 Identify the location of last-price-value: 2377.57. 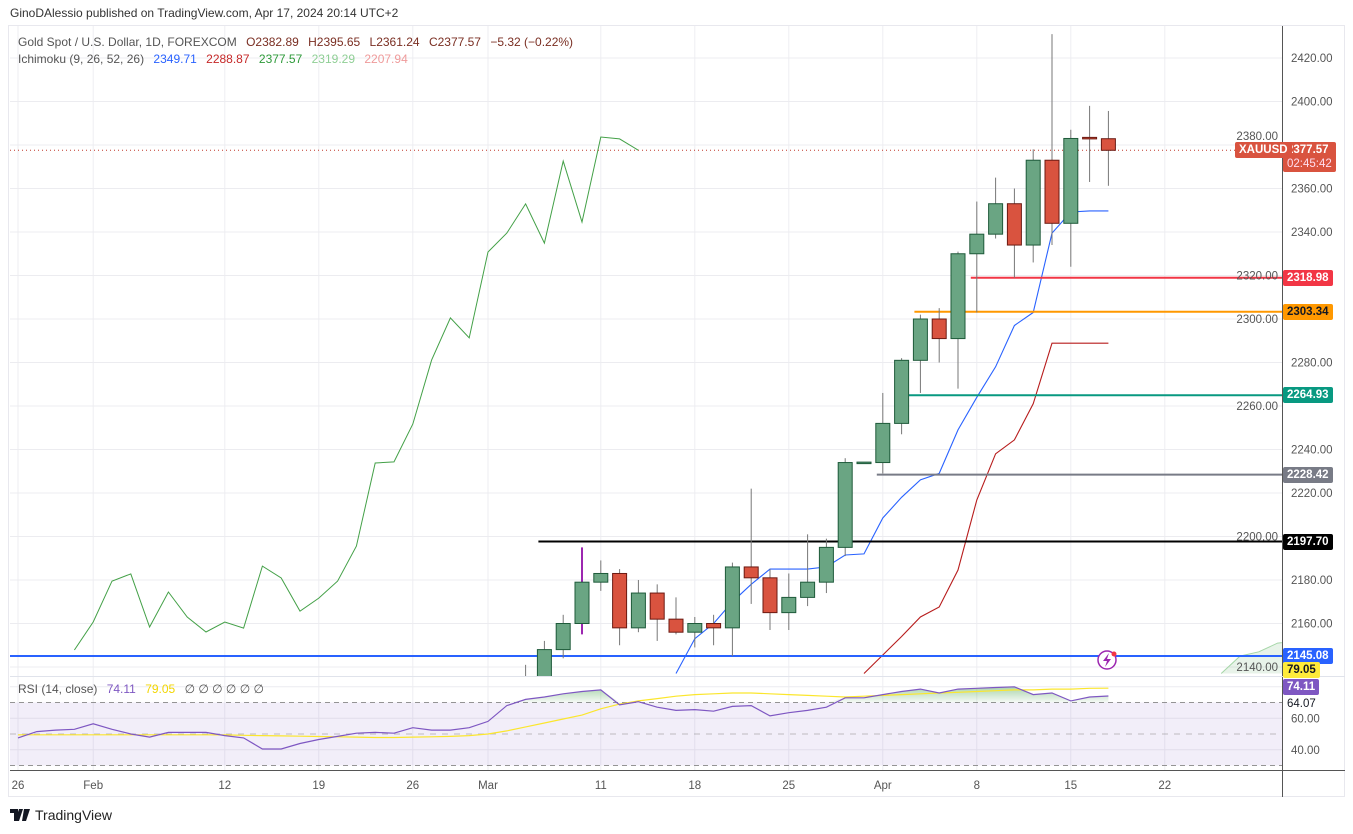
(1308, 150).